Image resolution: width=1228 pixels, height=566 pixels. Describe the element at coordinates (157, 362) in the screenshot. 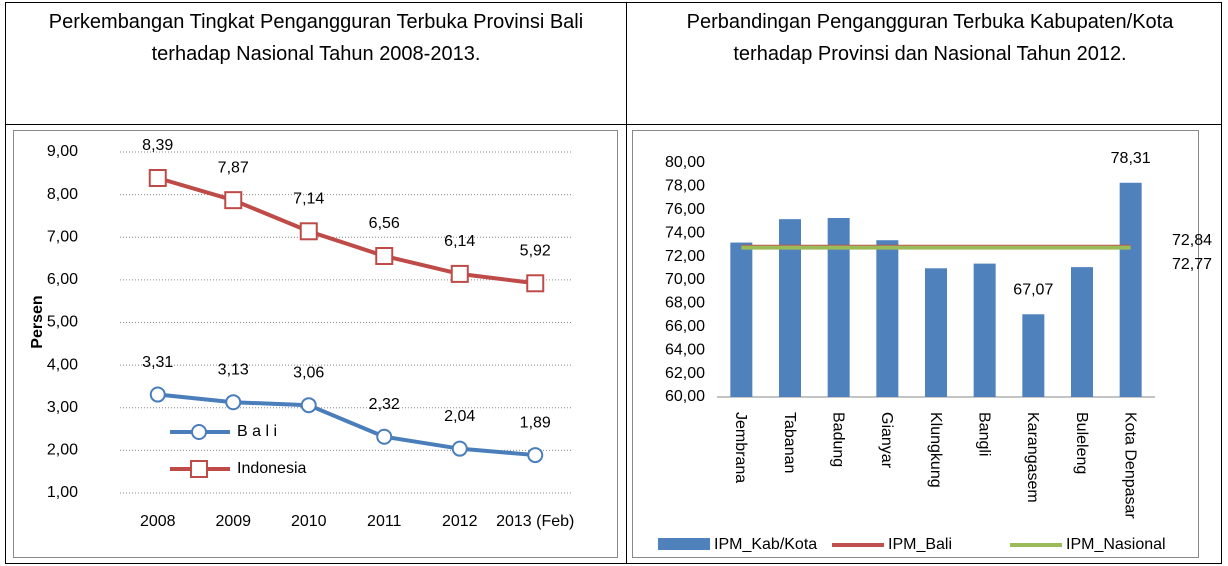

I see `data-label: 3,31` at that location.